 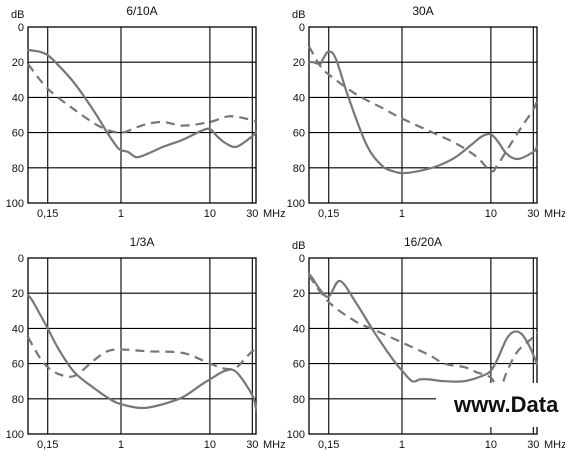 I want to click on watermark-text: www.Data, so click(x=500, y=405).